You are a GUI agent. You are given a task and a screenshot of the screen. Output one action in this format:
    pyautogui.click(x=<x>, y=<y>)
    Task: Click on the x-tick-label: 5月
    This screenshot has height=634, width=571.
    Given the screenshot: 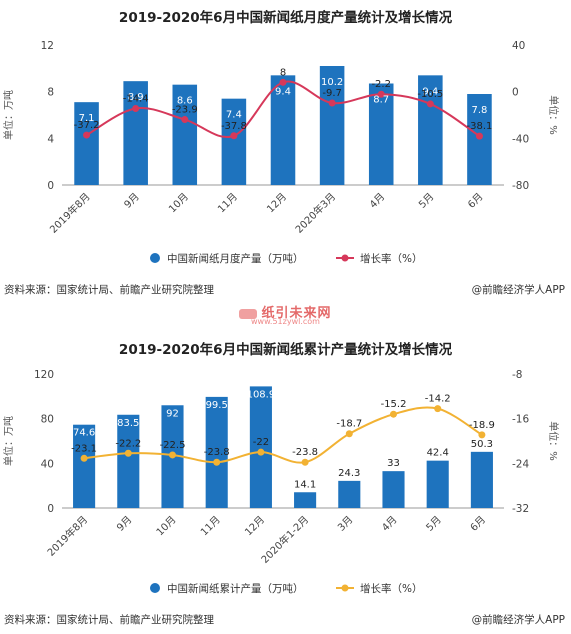 What is the action you would take?
    pyautogui.click(x=426, y=201)
    